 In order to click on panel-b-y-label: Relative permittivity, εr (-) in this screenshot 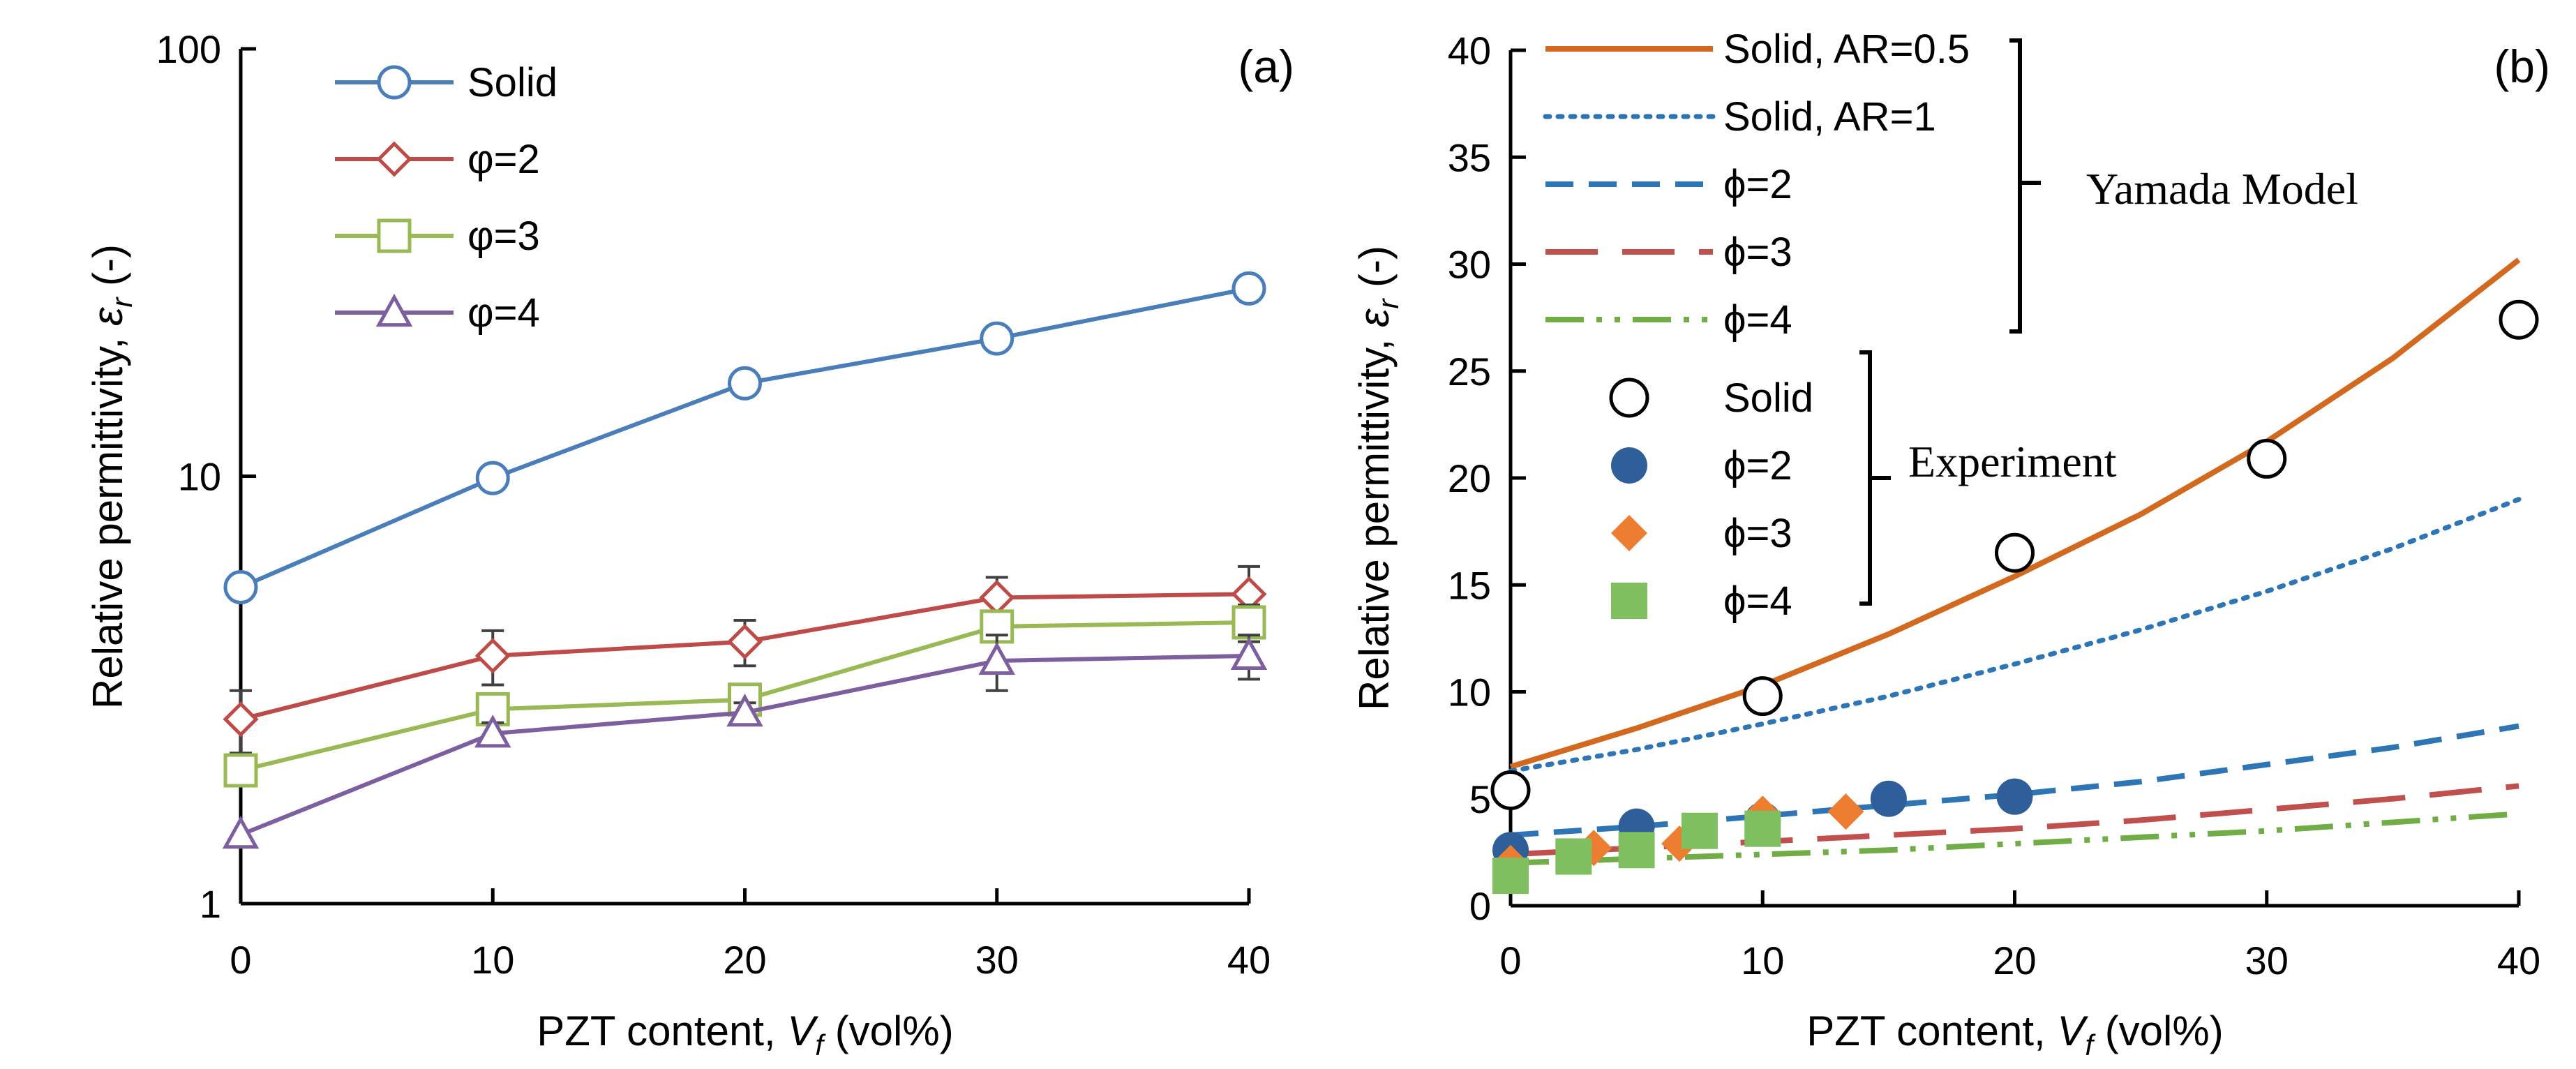, I will do `click(1378, 478)`.